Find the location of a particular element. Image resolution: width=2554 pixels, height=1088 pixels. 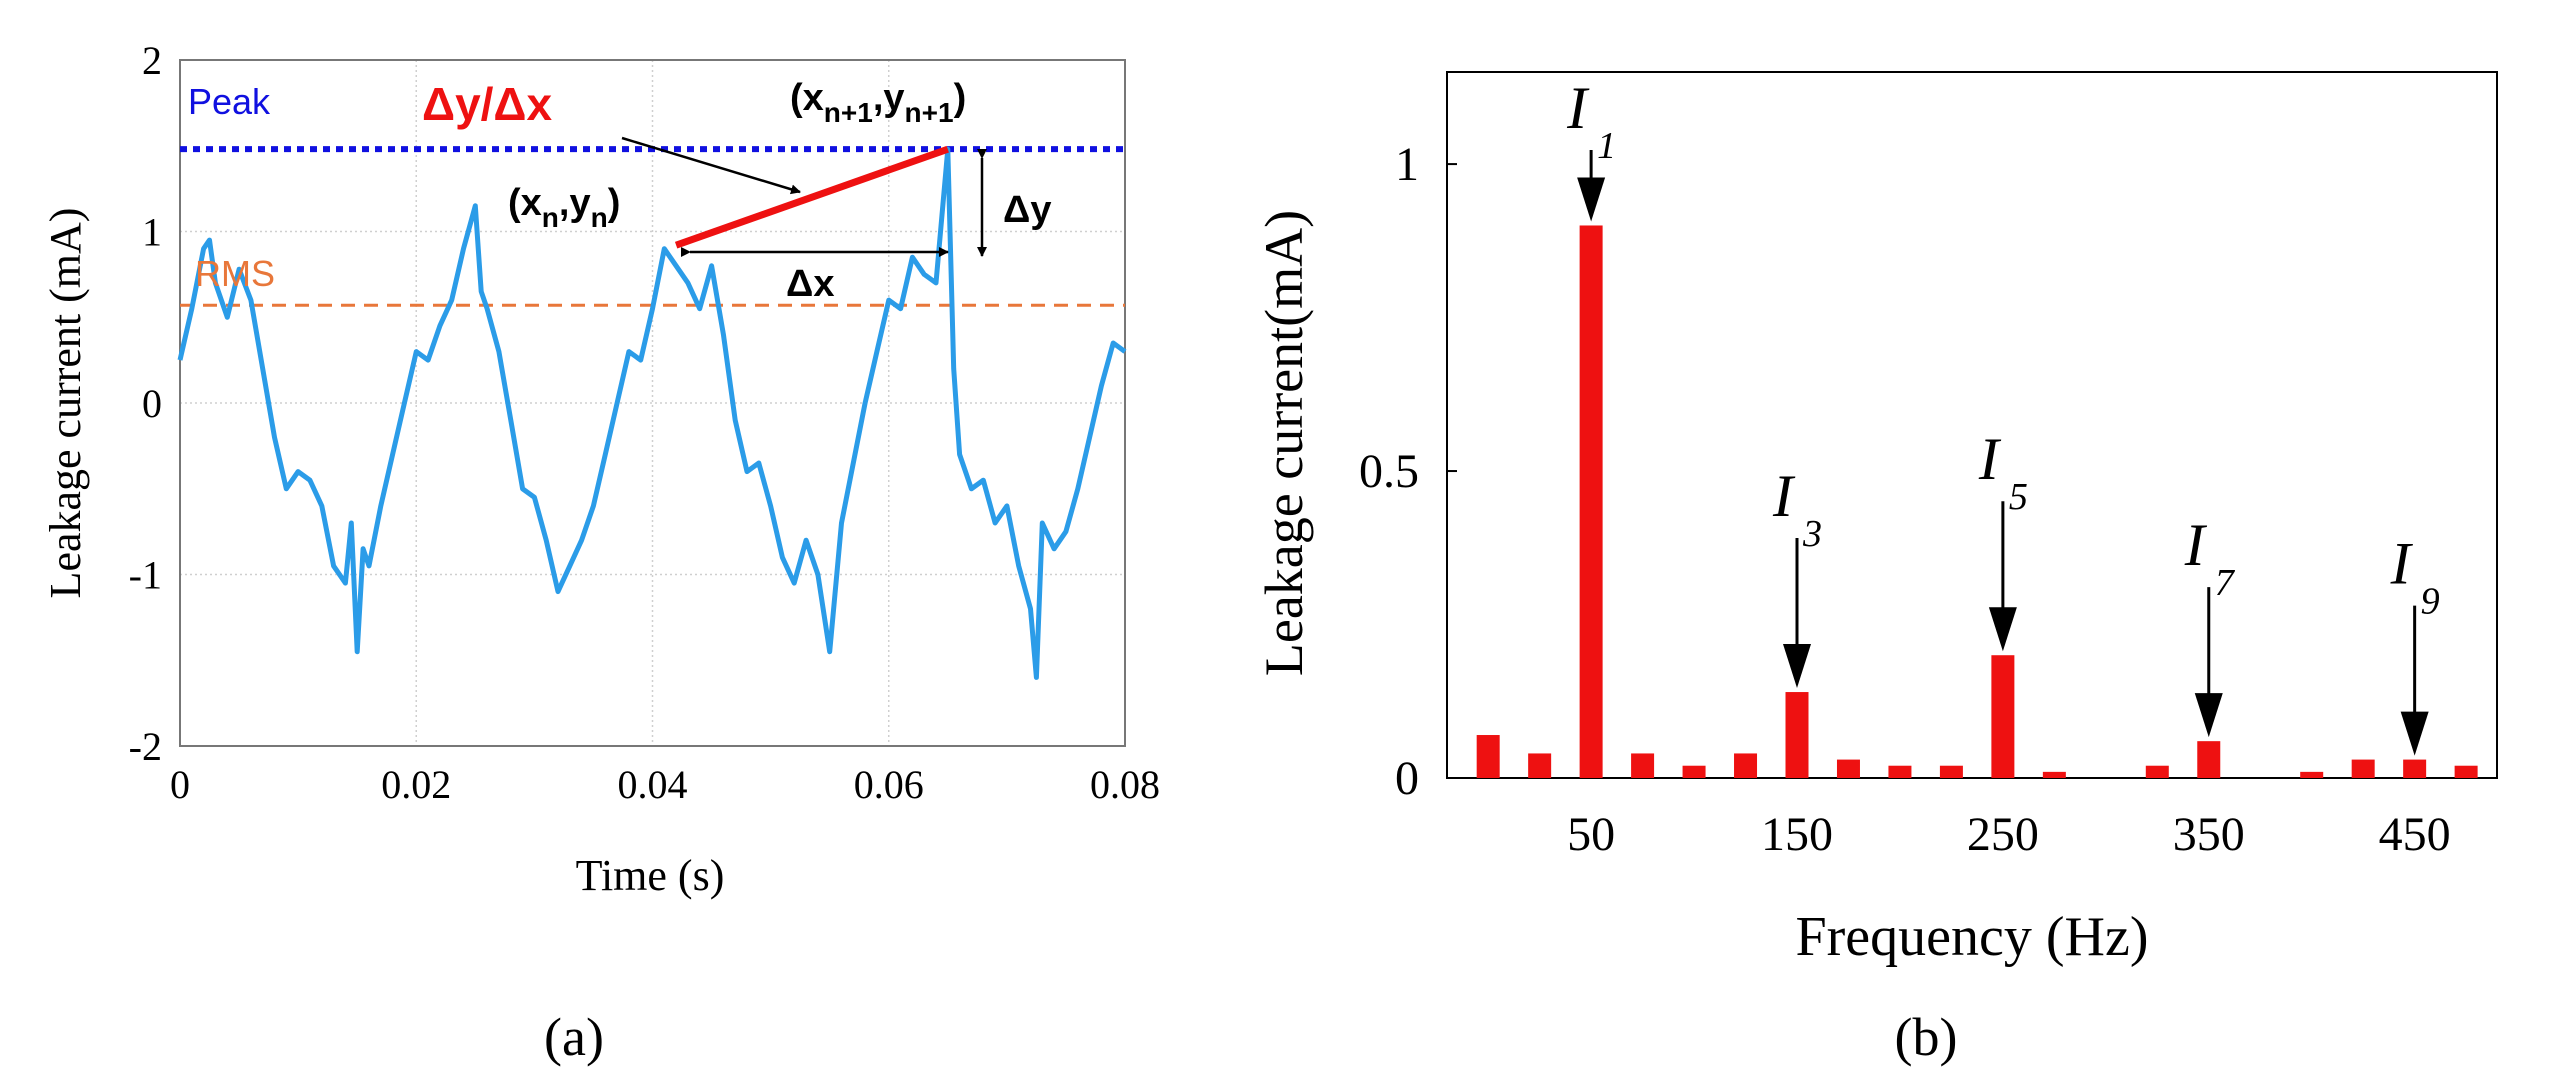

dx-label: Δx is located at coordinates (810, 284).